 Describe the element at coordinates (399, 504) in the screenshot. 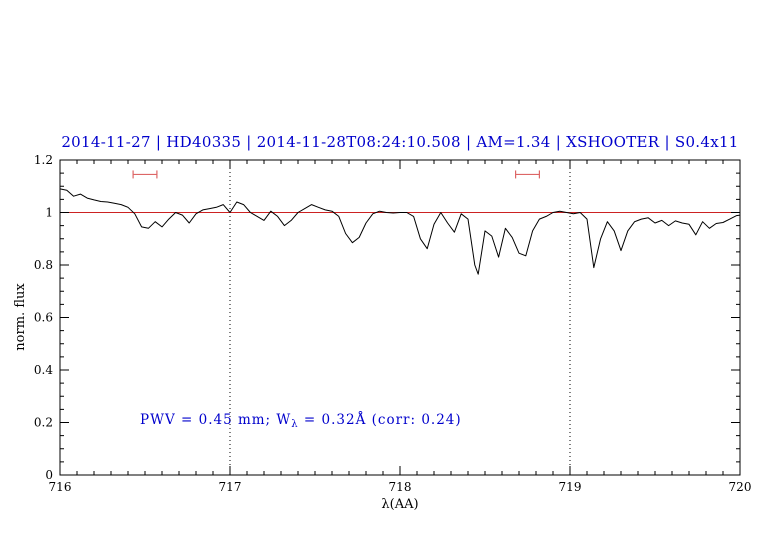

I see `x-axis-label: λ(AA)` at that location.